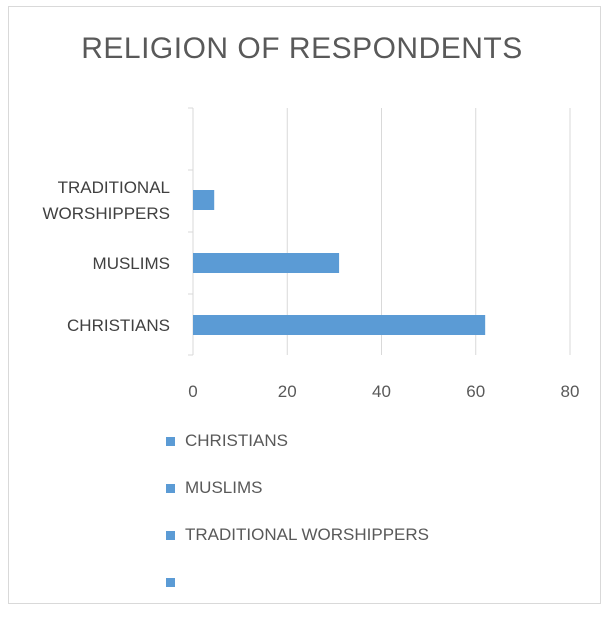 Image resolution: width=604 pixels, height=618 pixels. I want to click on legend-item: TRADITIONAL WORSHIPPERS, so click(297, 535).